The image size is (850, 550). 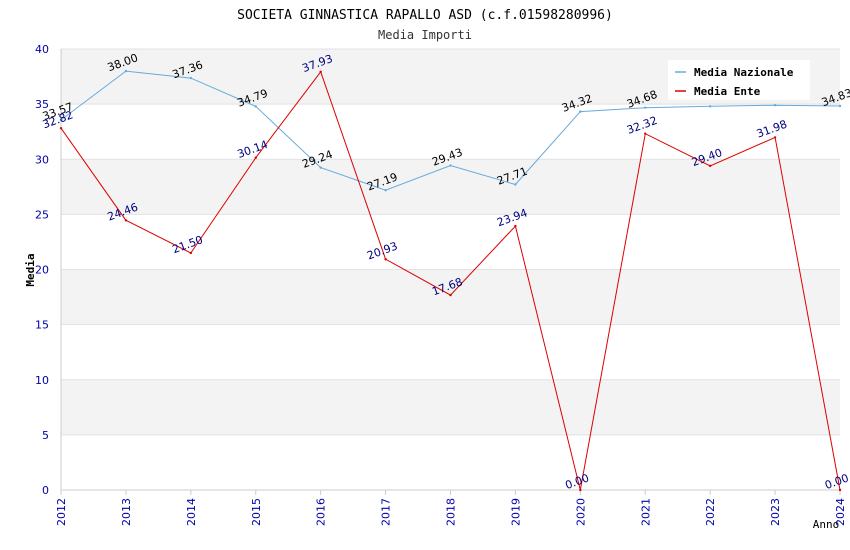 I want to click on x-tick-label: 2022, so click(x=710, y=512).